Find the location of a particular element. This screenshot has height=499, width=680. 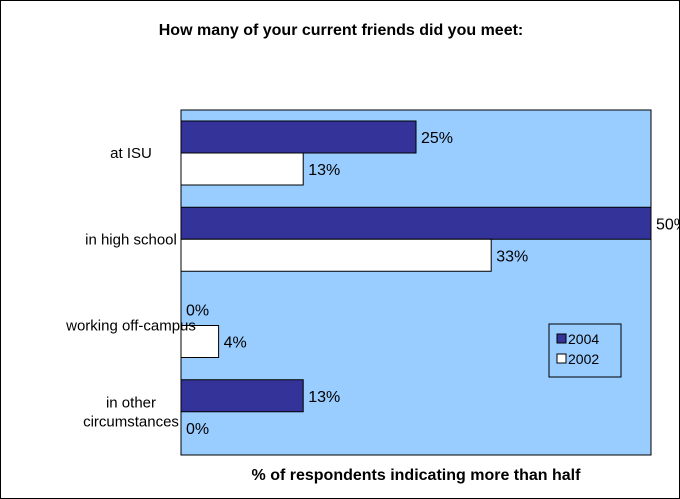

value-label-2004-2: 0% is located at coordinates (197, 311).